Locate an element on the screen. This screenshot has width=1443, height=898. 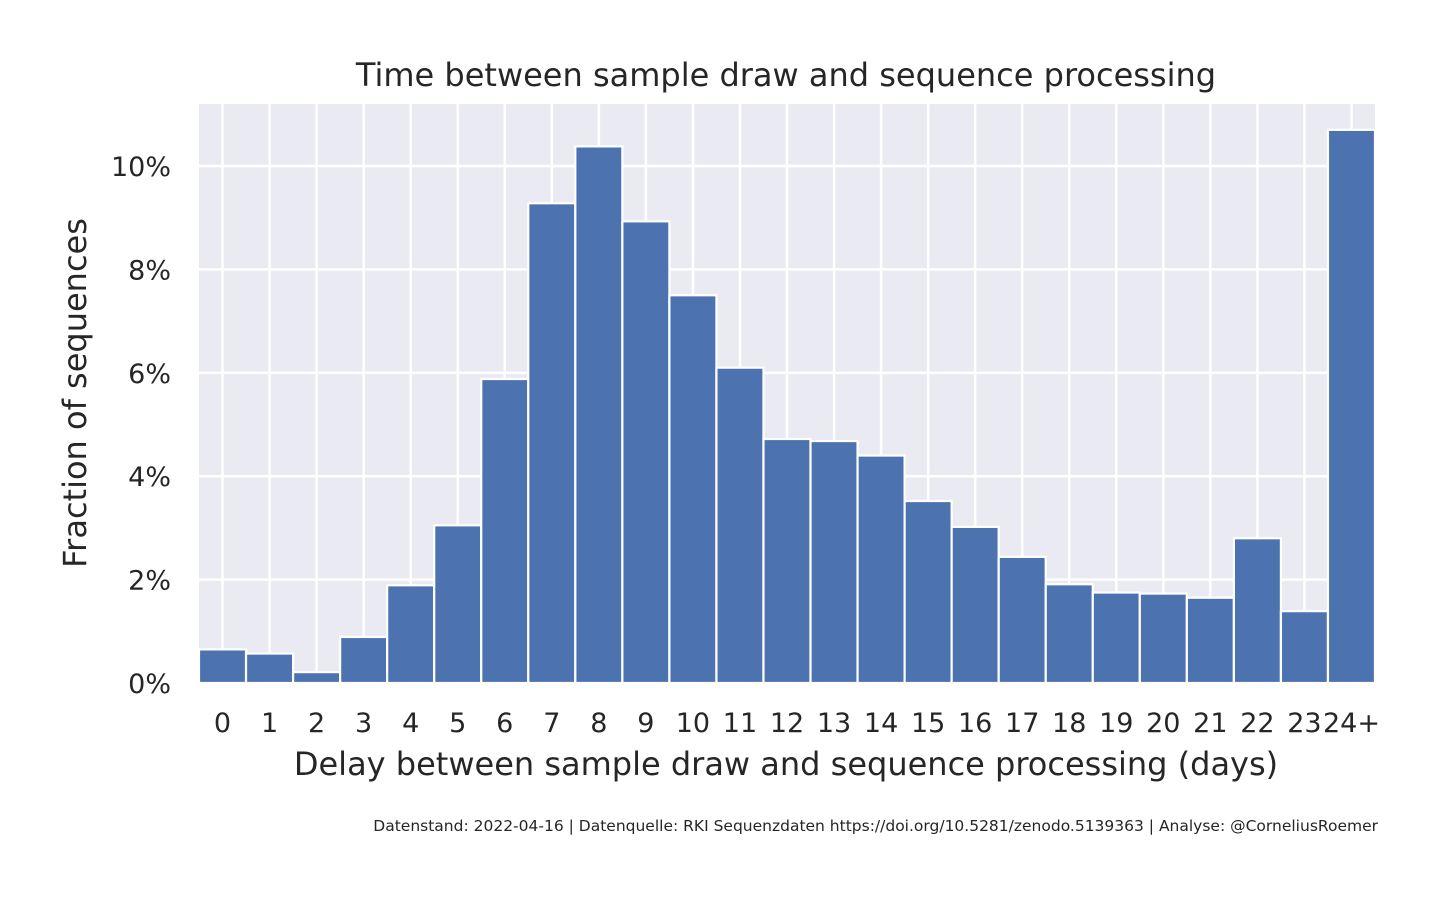
y-tick-label: 2% is located at coordinates (149, 581).